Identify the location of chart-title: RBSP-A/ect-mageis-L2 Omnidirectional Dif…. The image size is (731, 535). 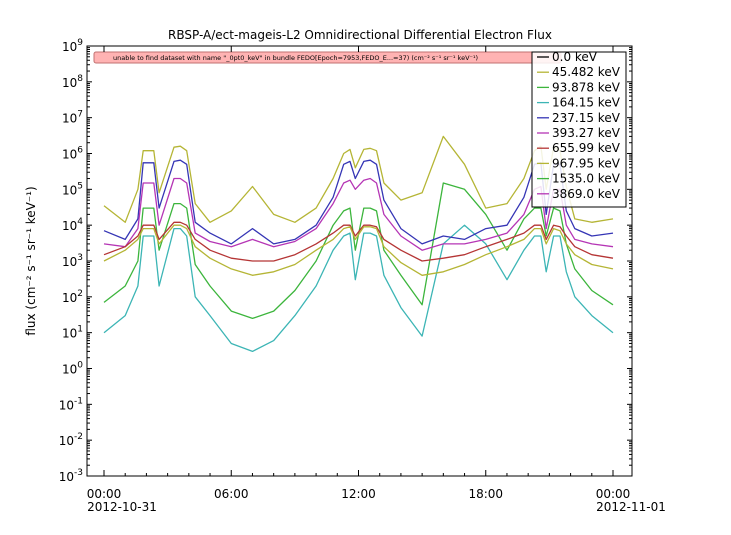
(360, 35).